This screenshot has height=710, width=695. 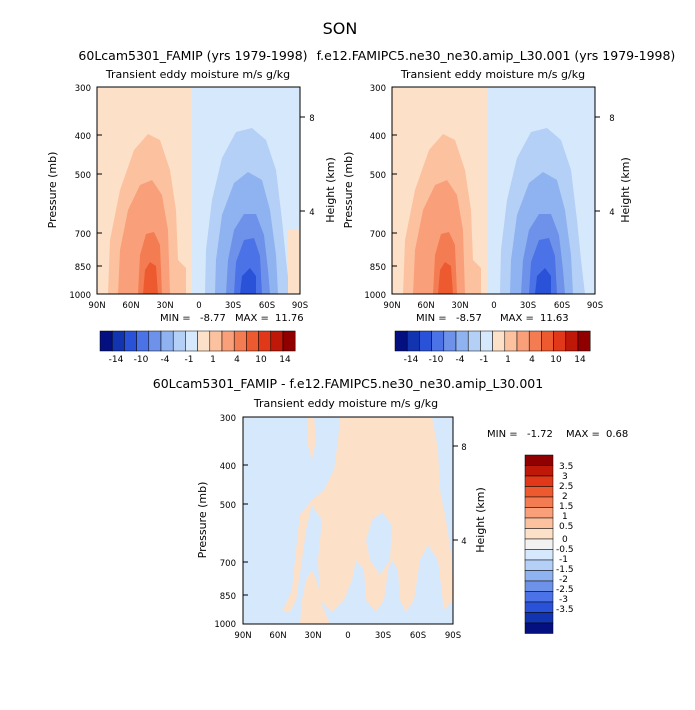 What do you see at coordinates (252, 318) in the screenshot?
I see `panel-1-max-label: MAX =` at bounding box center [252, 318].